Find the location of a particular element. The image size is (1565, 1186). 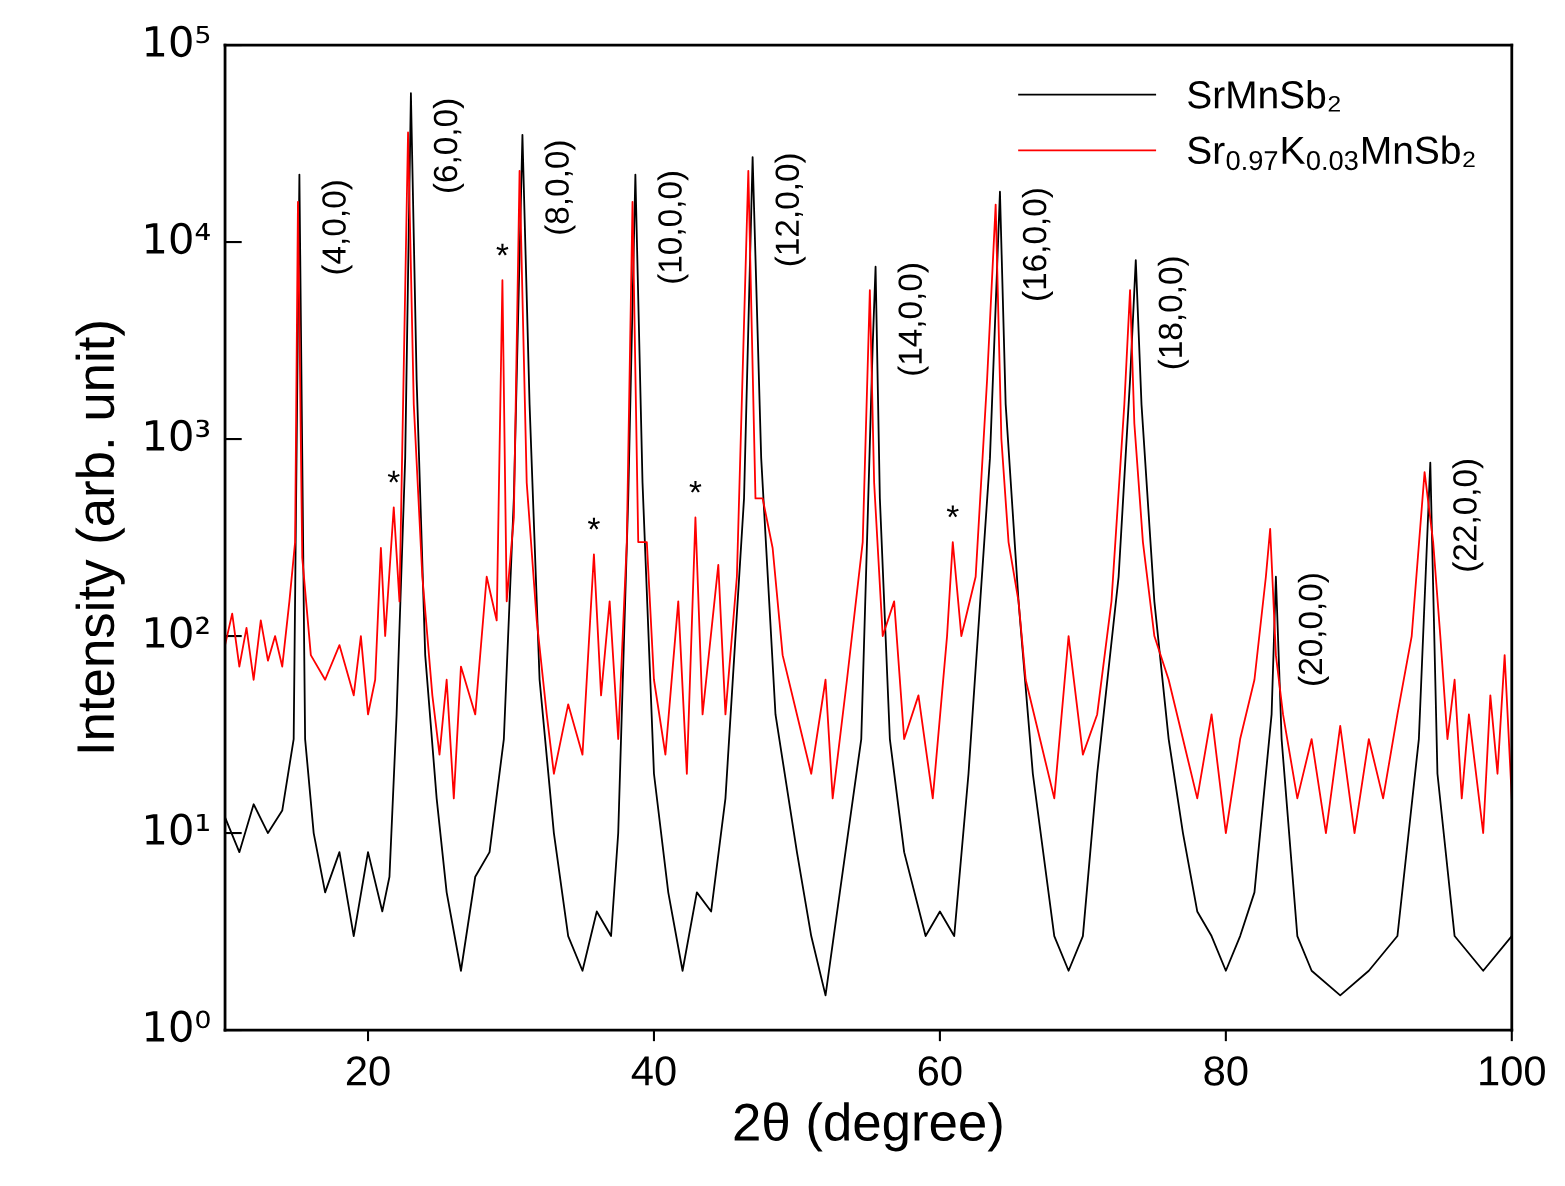

x-tick-label: 40 is located at coordinates (653, 1071).